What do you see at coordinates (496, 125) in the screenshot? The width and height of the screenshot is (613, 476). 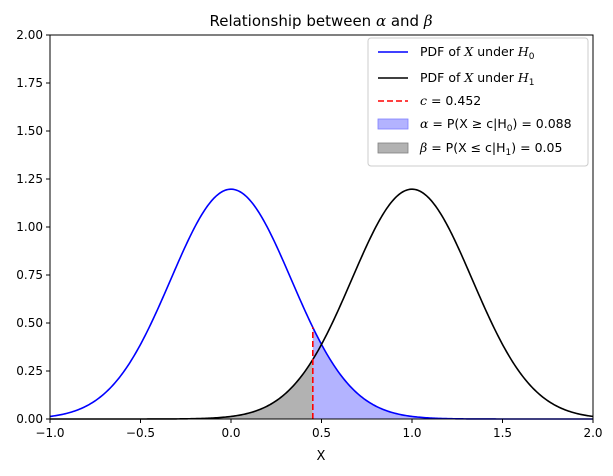 I see `legend-alpha-label: α = P(X ≥ c|H0) = 0.088` at bounding box center [496, 125].